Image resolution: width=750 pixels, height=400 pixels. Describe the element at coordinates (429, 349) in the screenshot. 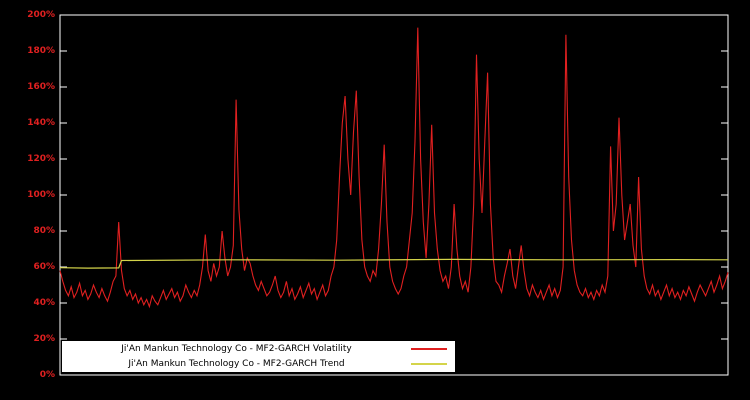

I see `volatility-line-sample-icon` at that location.